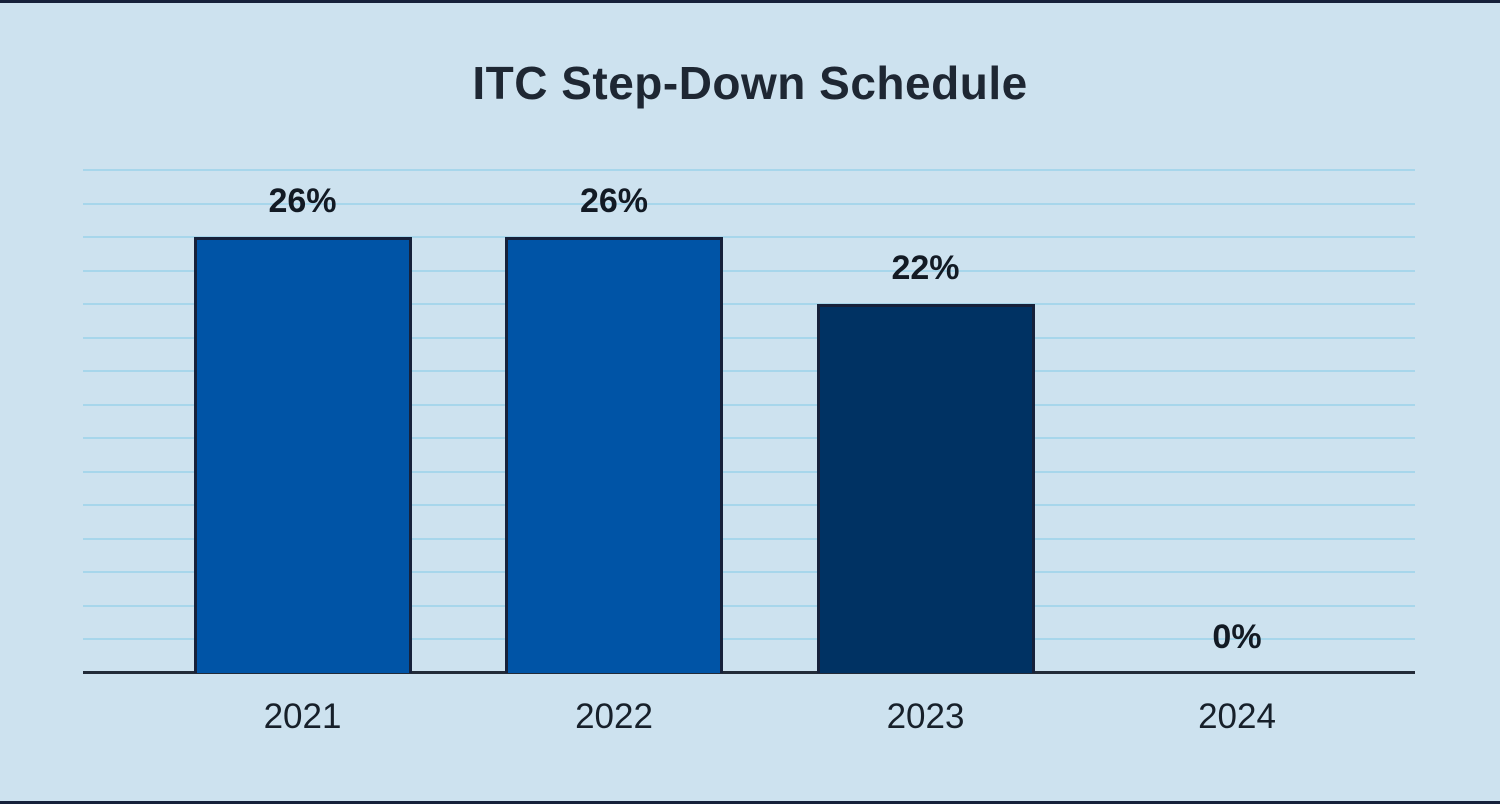 This screenshot has height=804, width=1500. What do you see at coordinates (925, 716) in the screenshot?
I see `year-label-2023: 2023` at bounding box center [925, 716].